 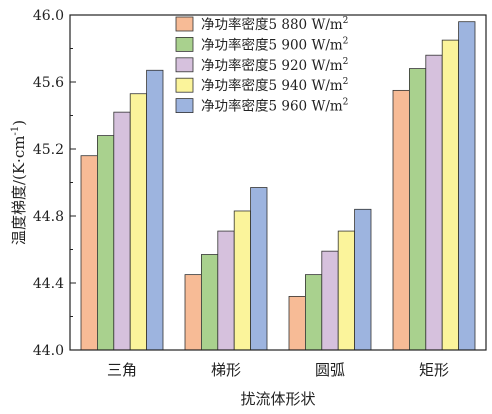 What do you see at coordinates (274, 44) in the screenshot?
I see `legend-label-2: 净功率密度5 900 W/m2` at bounding box center [274, 44].